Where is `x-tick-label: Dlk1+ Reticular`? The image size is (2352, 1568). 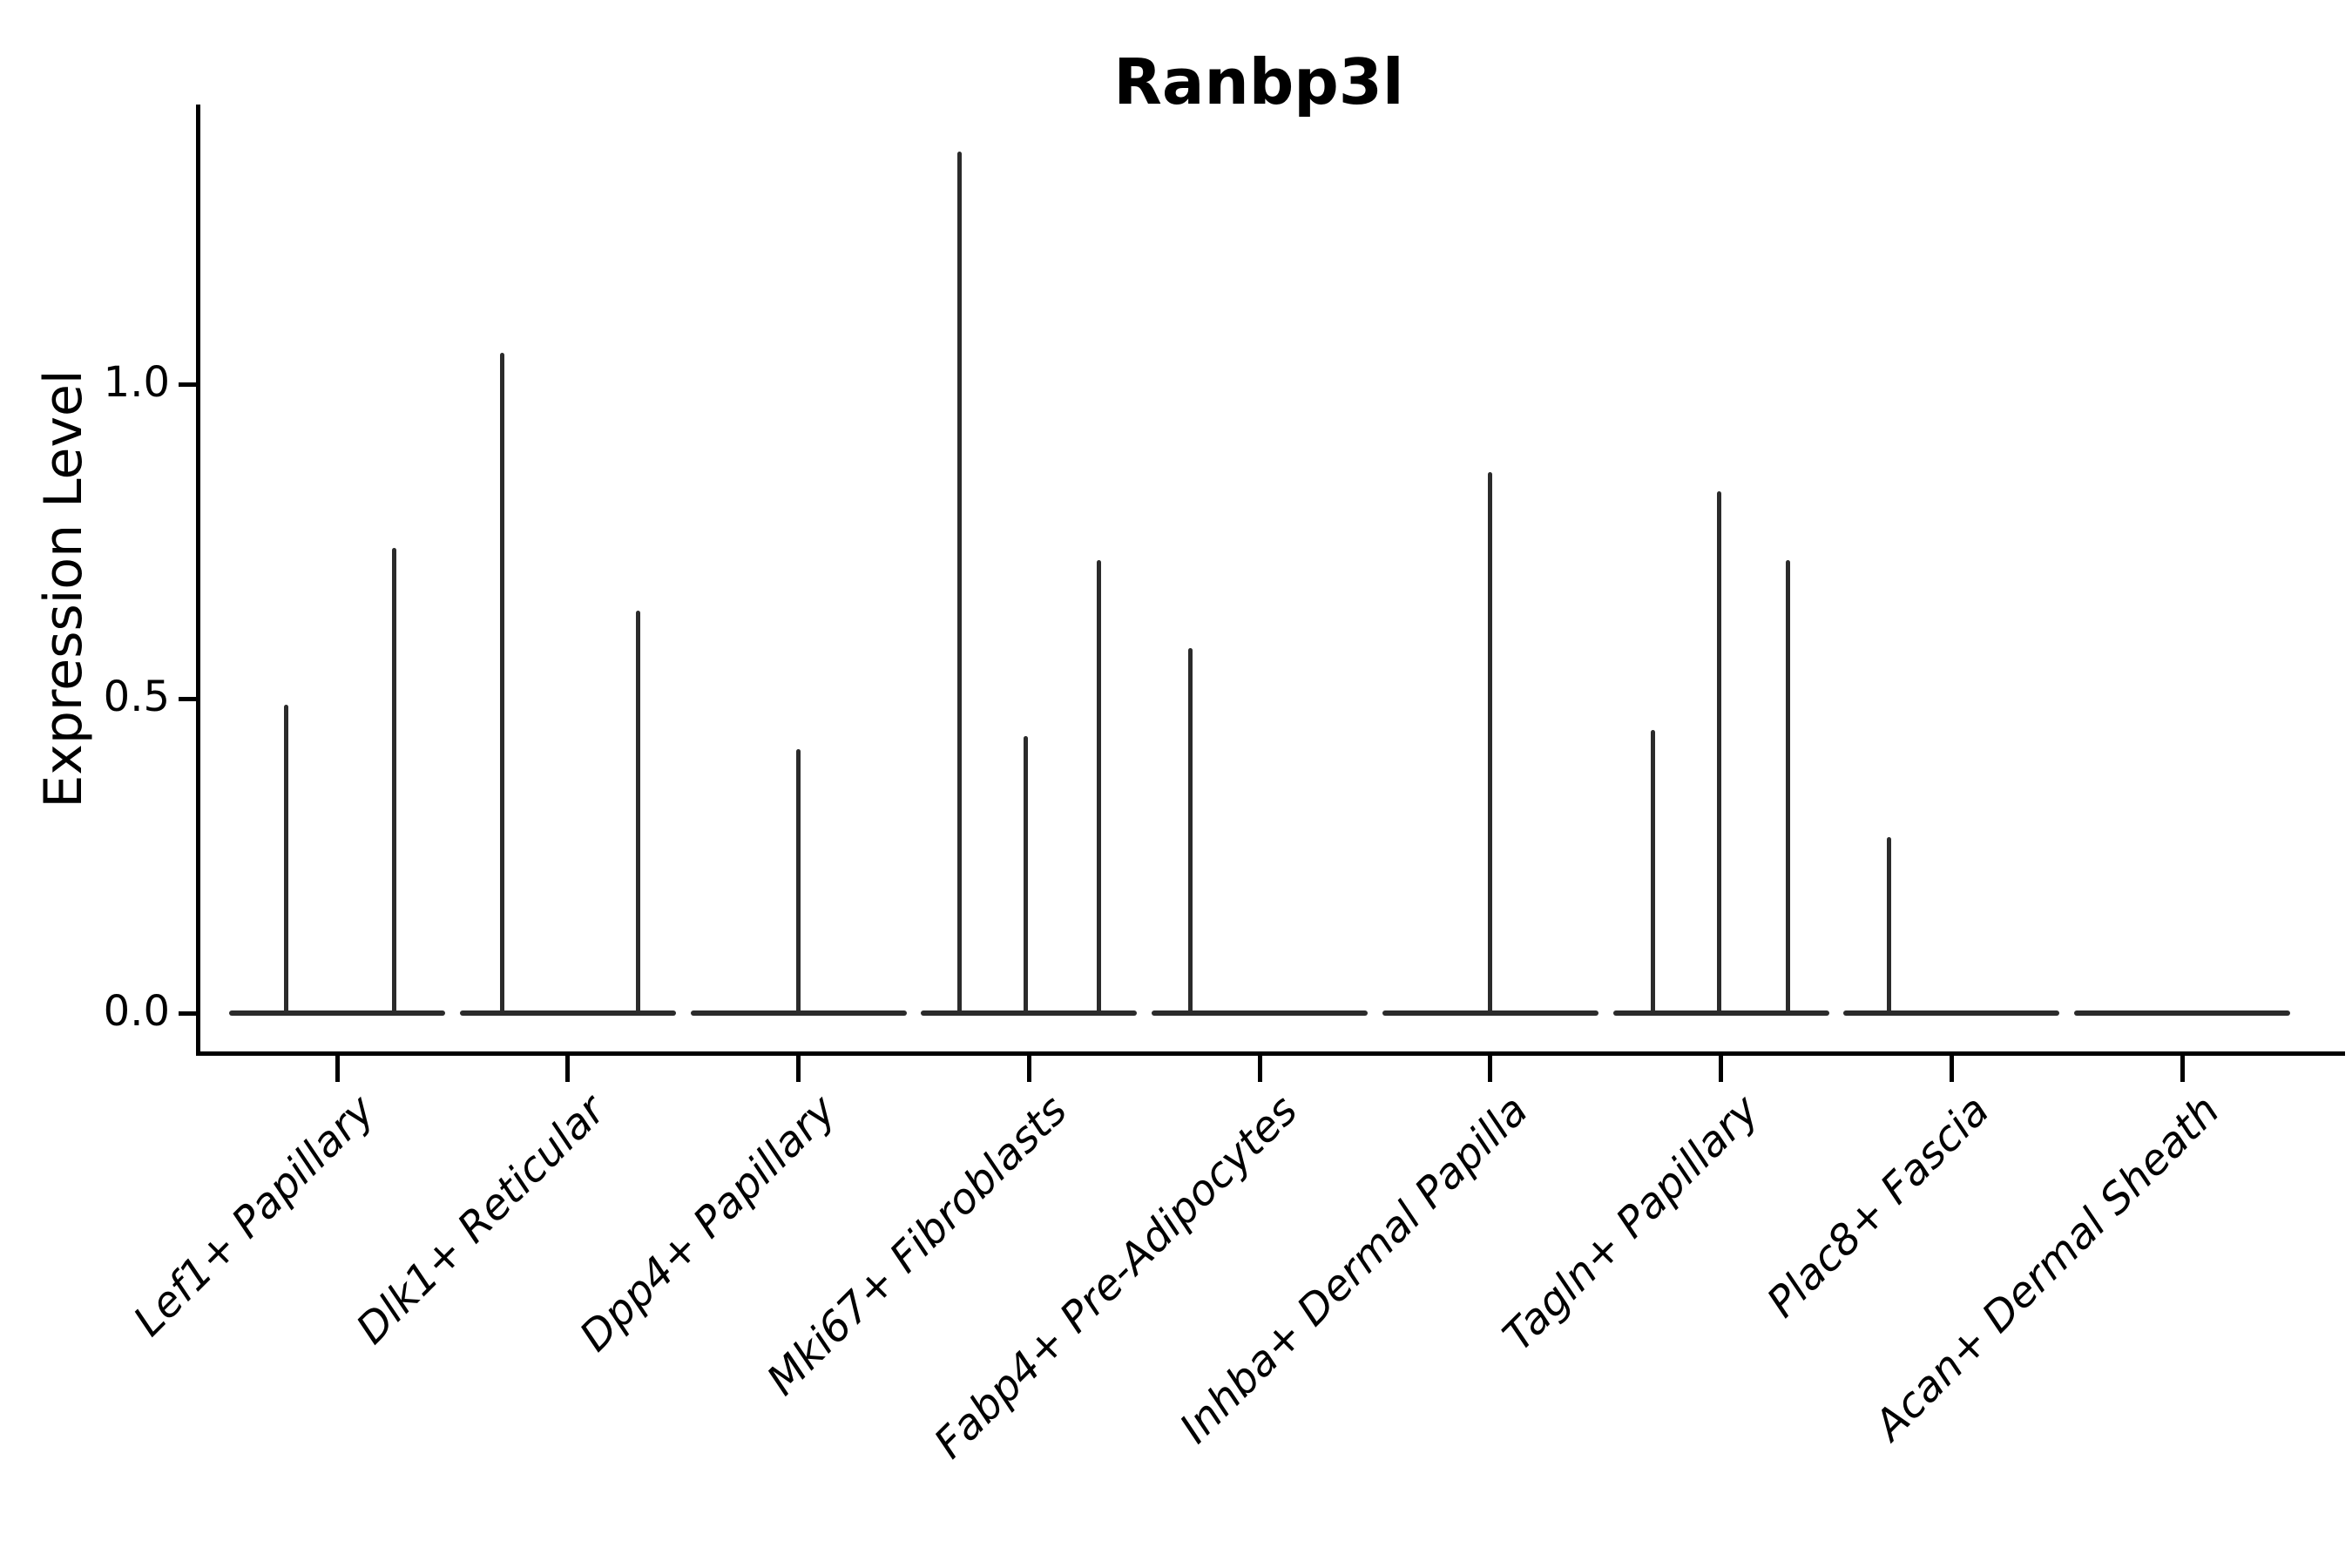 x-tick-label: Dlk1+ Reticular is located at coordinates (481, 1219).